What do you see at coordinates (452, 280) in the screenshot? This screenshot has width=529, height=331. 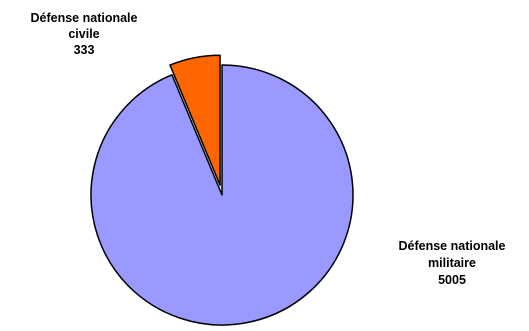 I see `label-militaire-value: 5005` at bounding box center [452, 280].